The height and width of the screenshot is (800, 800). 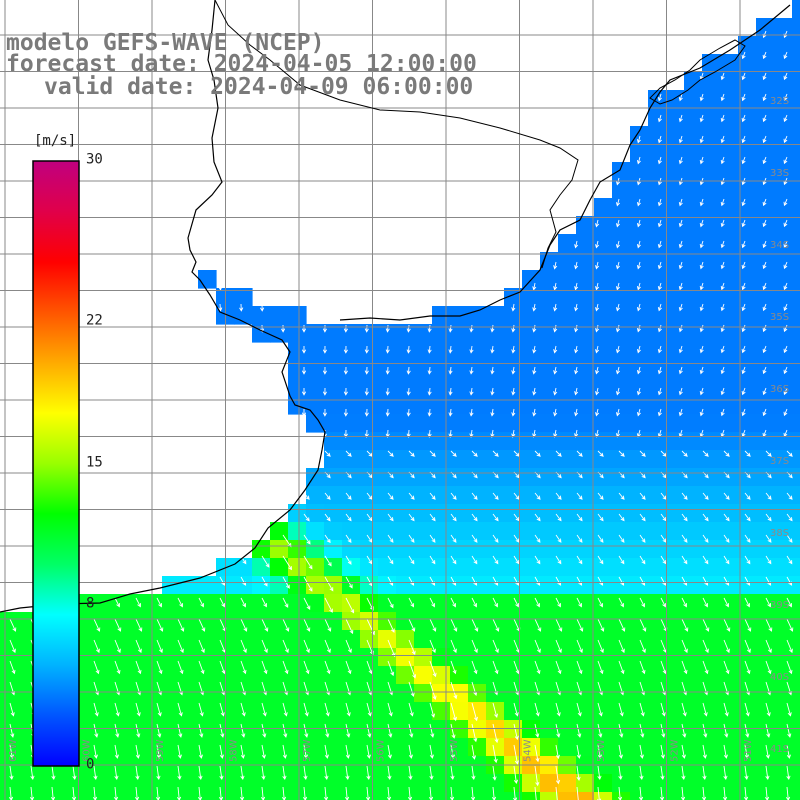 What do you see at coordinates (779, 533) in the screenshot?
I see `latitude-label: 38S` at bounding box center [779, 533].